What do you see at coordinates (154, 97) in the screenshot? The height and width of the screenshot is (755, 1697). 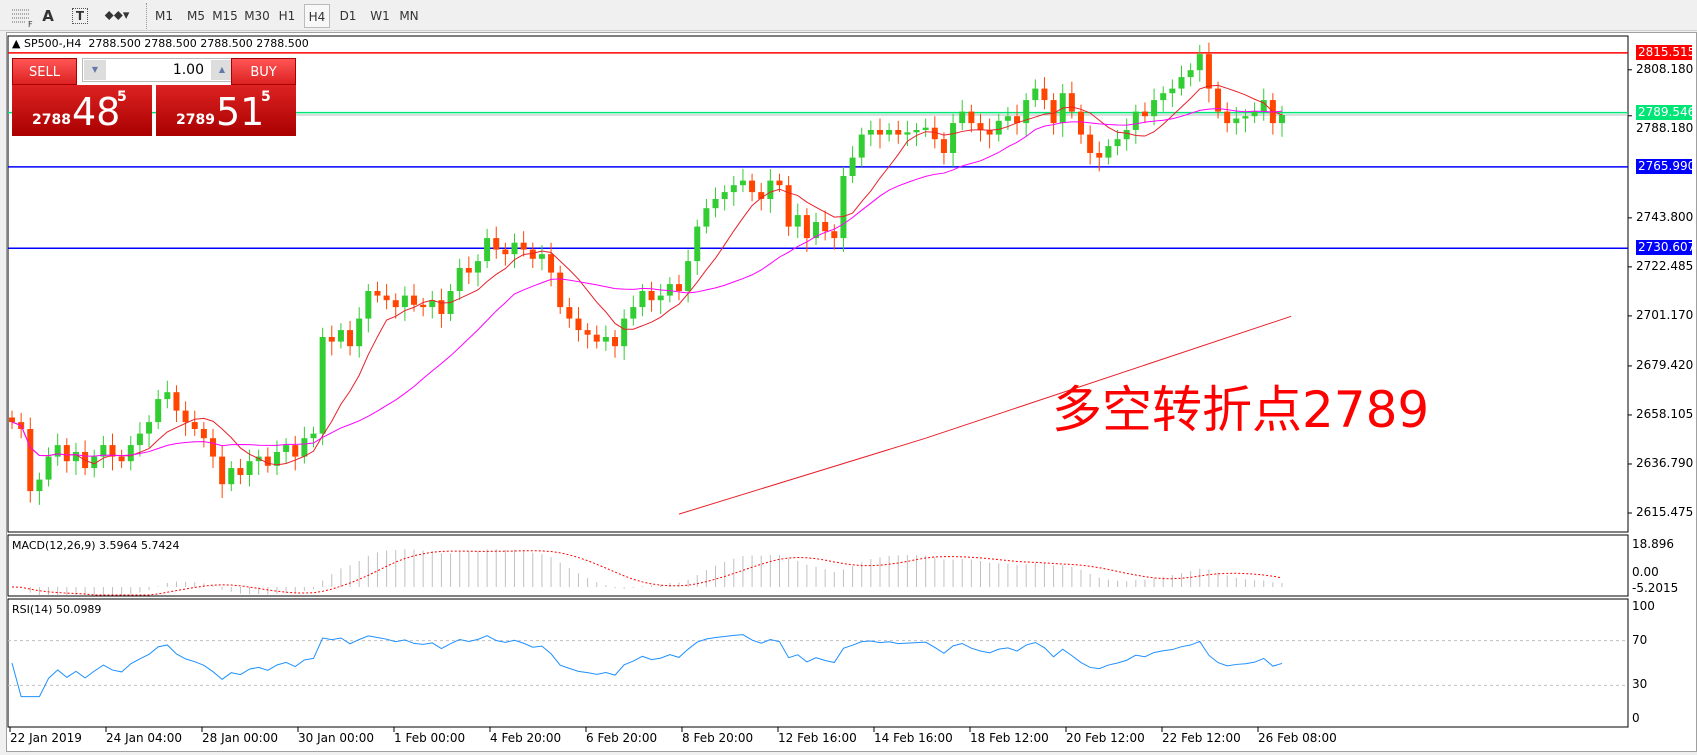 I see `one-click-trading-panel: SELL ▼ 1.00 ▲ BUY 2788 48 5 2789 51 5` at bounding box center [154, 97].